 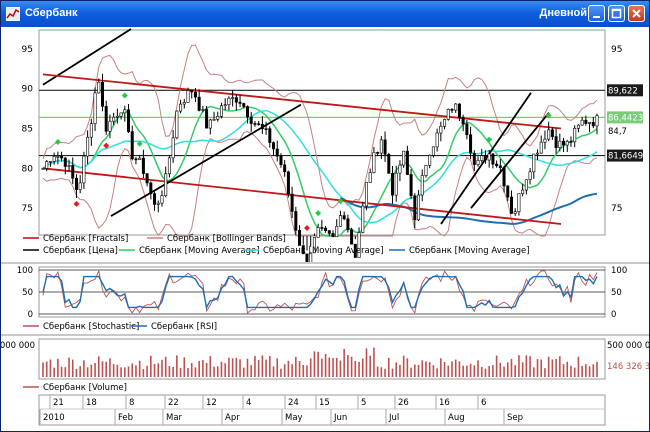 I want to click on volume-last-value: 146 326 37, so click(x=628, y=367).